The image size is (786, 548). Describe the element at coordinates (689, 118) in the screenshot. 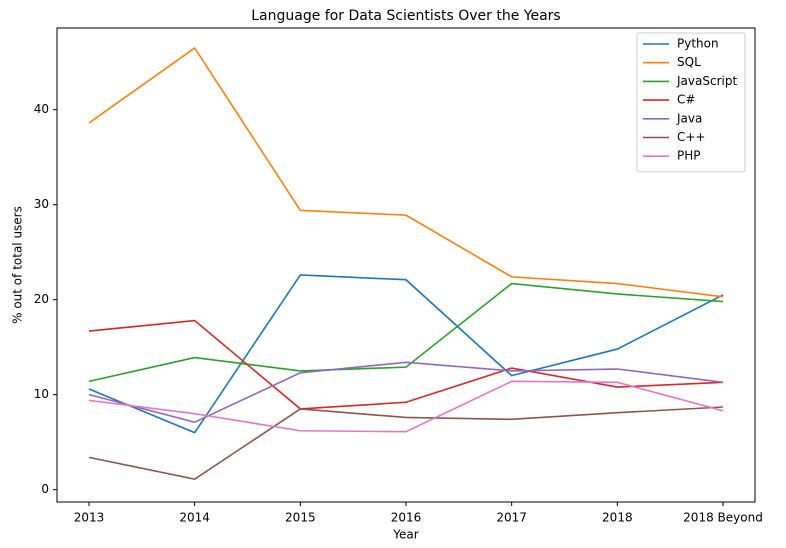

I see `legend-label: Java` at that location.